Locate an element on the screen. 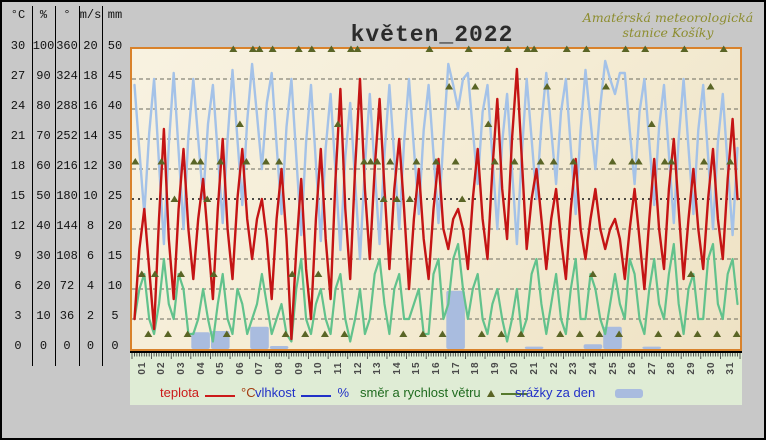  scale-value: 8 is located at coordinates (90, 226).